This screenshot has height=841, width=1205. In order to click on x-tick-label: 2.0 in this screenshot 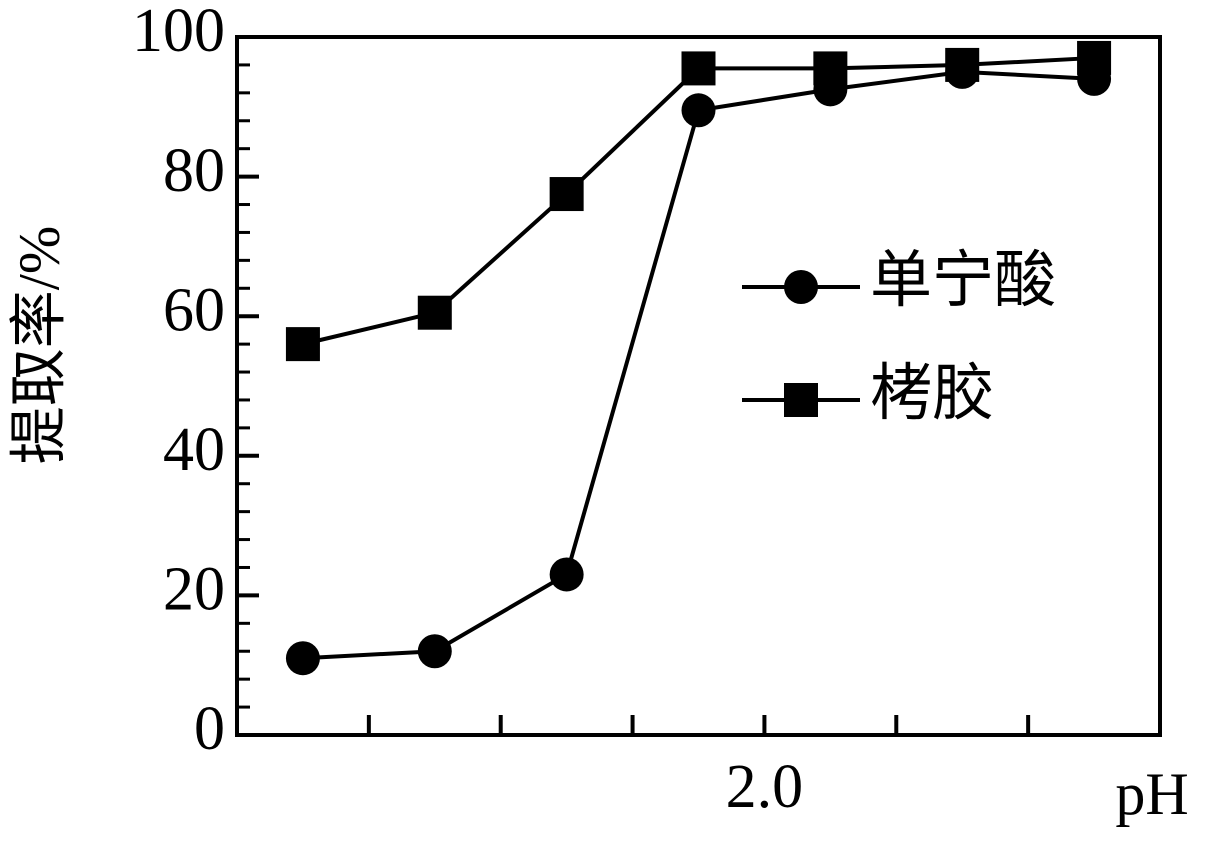, I will do `click(765, 787)`.